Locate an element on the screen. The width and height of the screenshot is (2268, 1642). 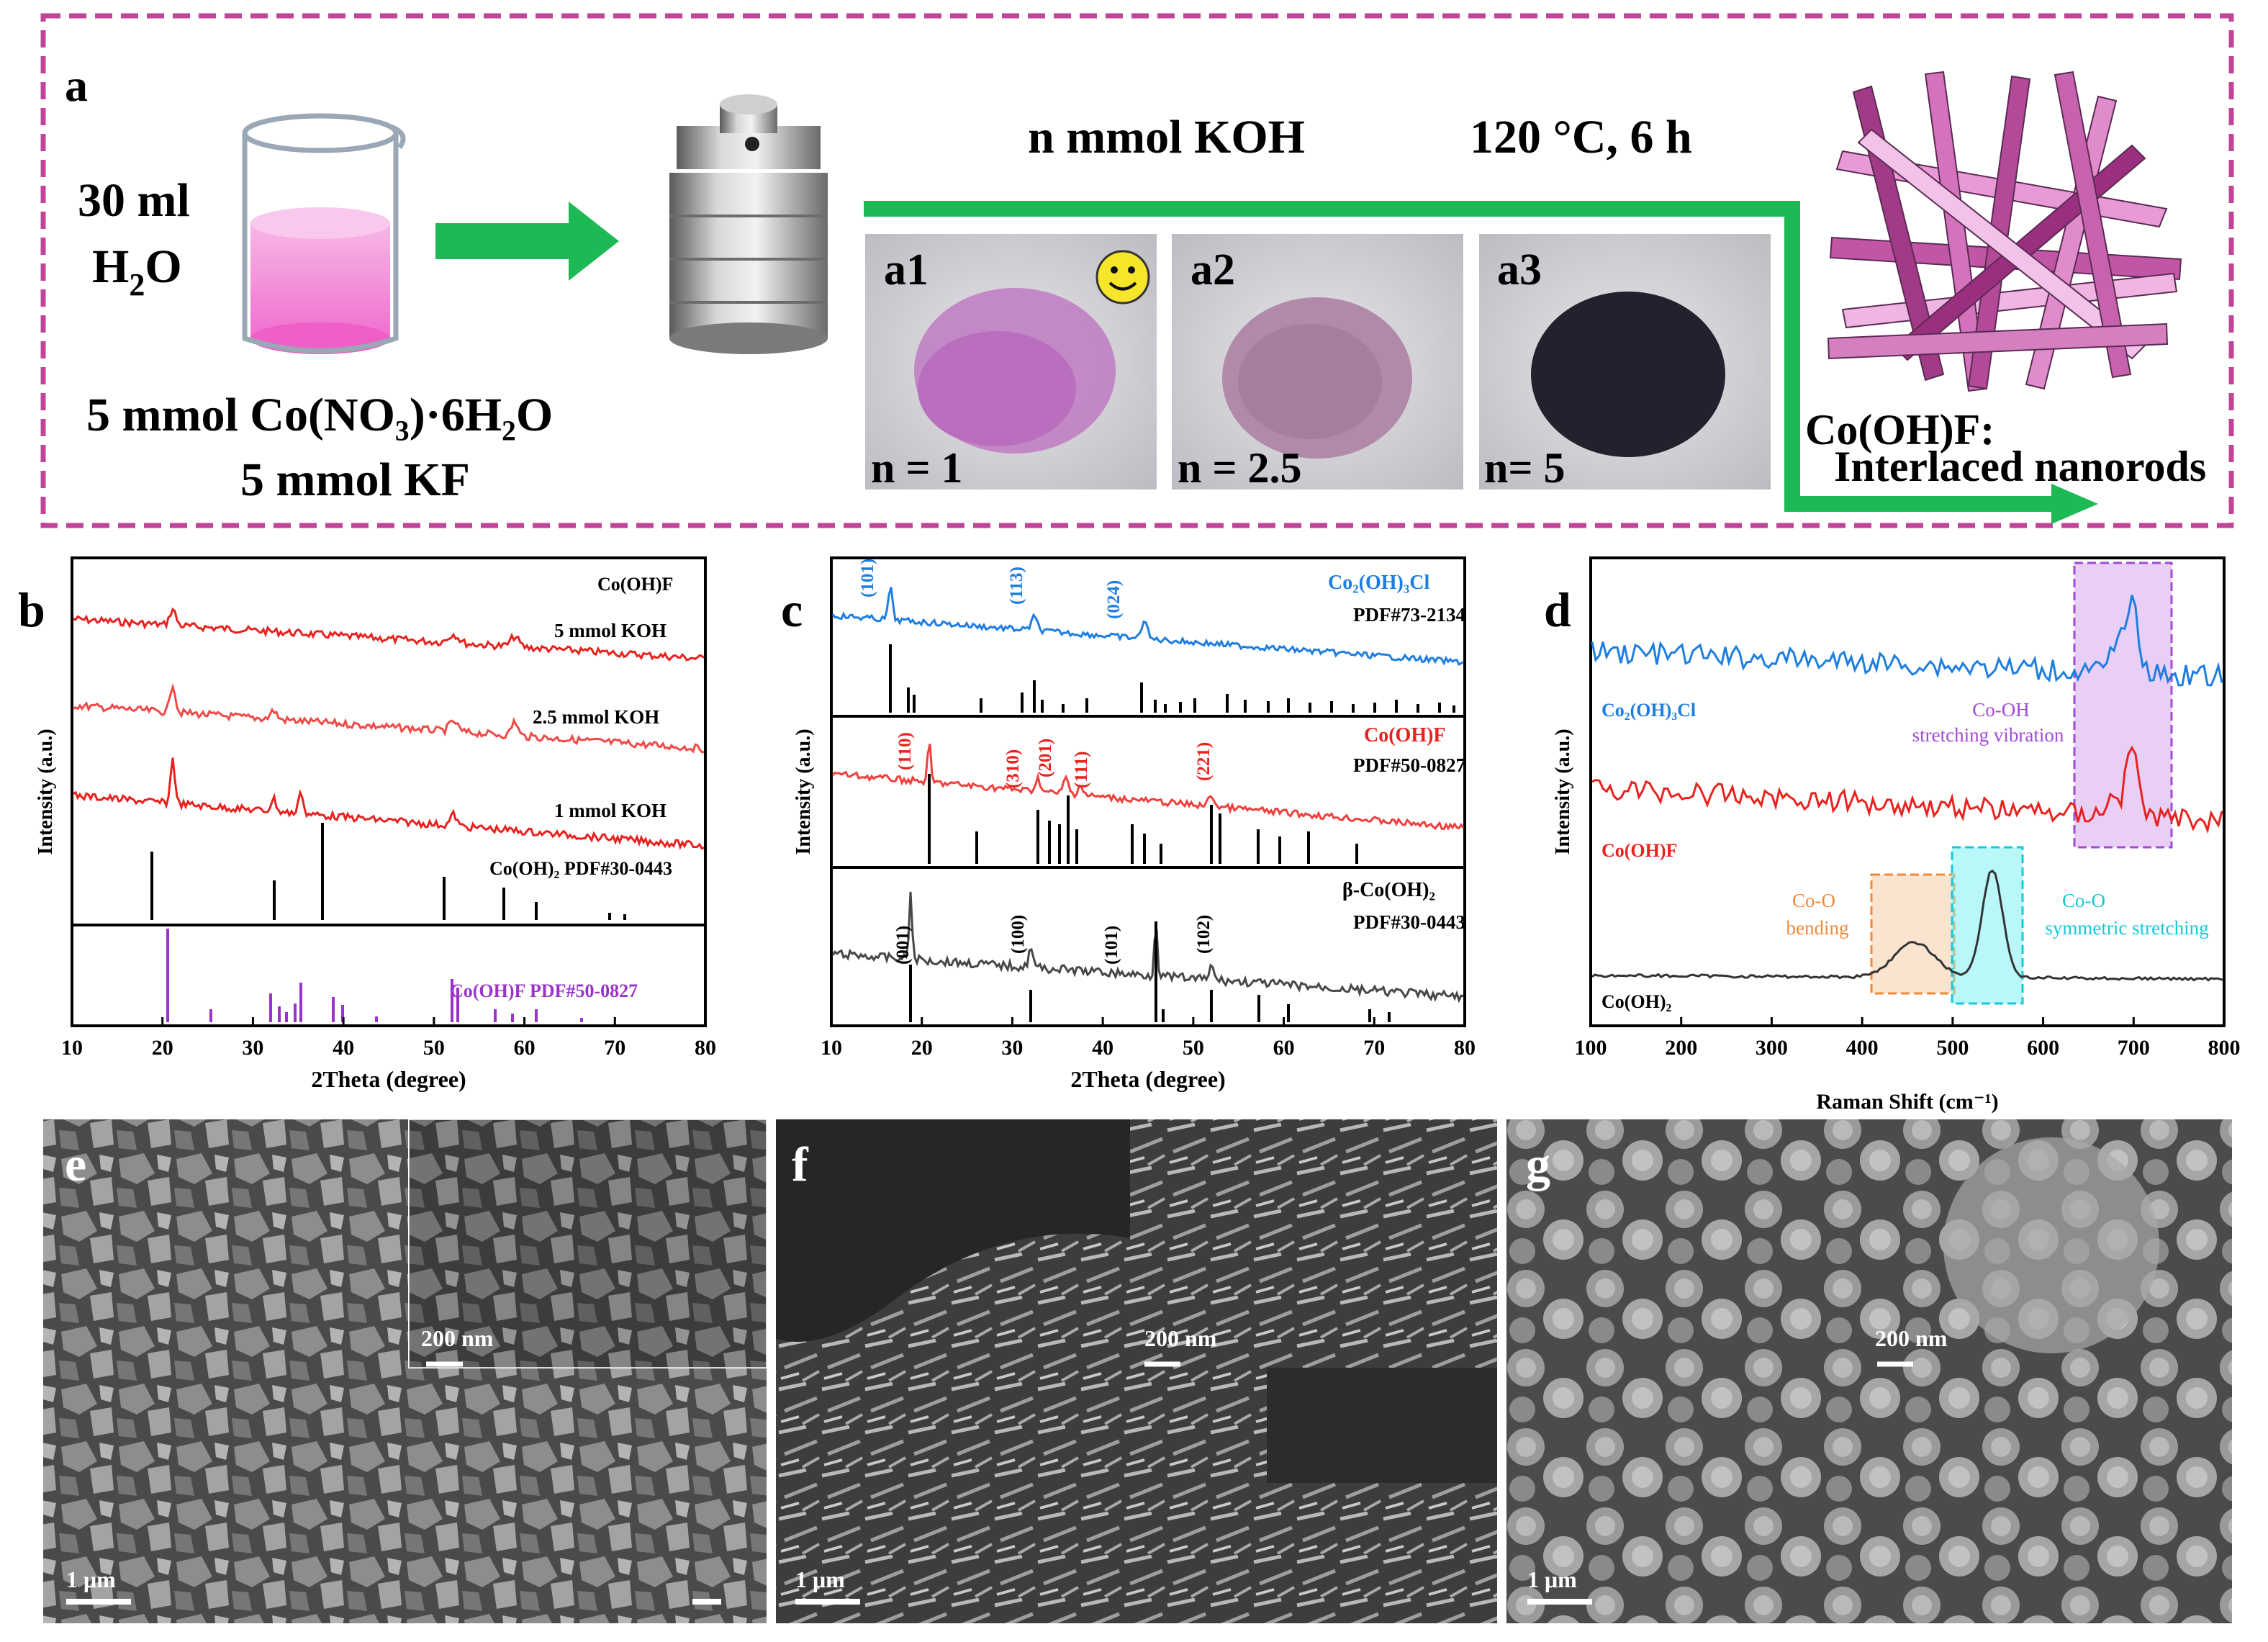
panel-c-ylabel: Intensity (a.u.) is located at coordinates (804, 791).